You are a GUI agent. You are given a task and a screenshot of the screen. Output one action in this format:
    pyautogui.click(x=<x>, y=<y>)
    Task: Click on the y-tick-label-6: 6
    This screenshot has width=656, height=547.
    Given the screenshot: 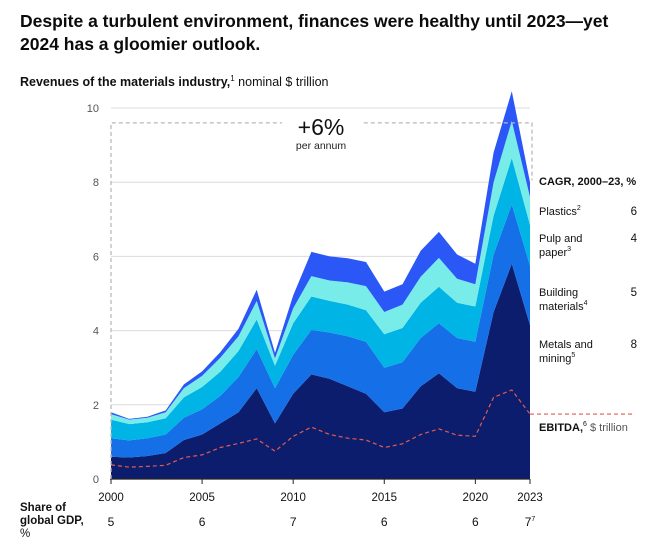 What is the action you would take?
    pyautogui.click(x=96, y=257)
    